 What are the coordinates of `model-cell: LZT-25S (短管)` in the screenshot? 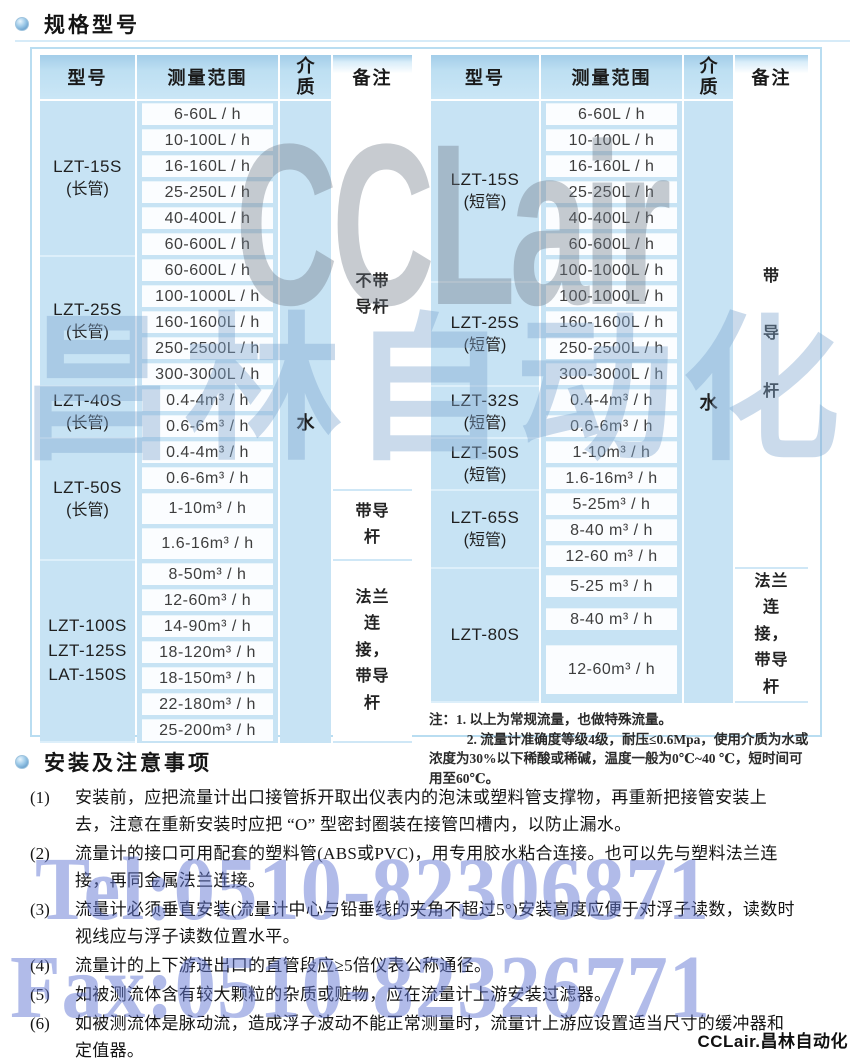 It's located at (485, 335).